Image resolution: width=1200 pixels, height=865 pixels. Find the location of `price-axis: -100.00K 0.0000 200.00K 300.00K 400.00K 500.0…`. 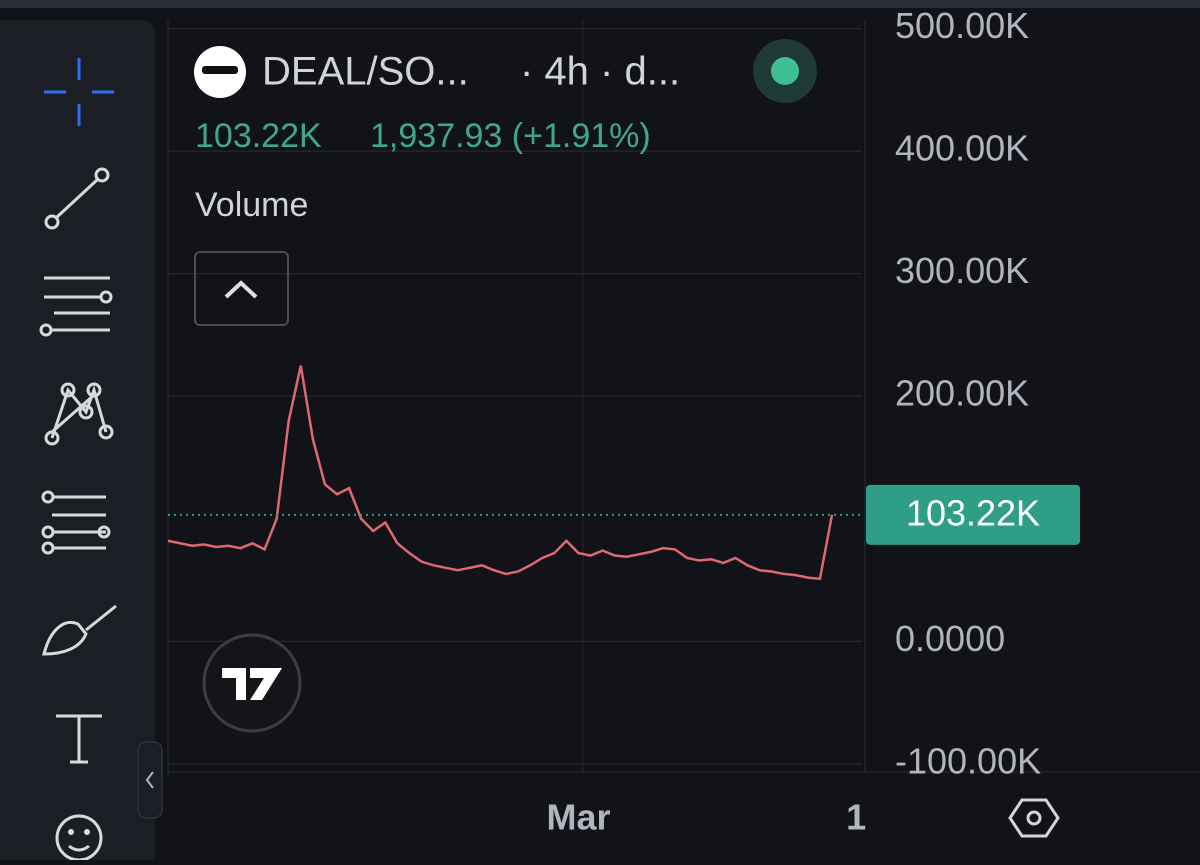

price-axis: -100.00K 0.0000 200.00K 300.00K 400.00K 500.0… is located at coordinates (968, 393).